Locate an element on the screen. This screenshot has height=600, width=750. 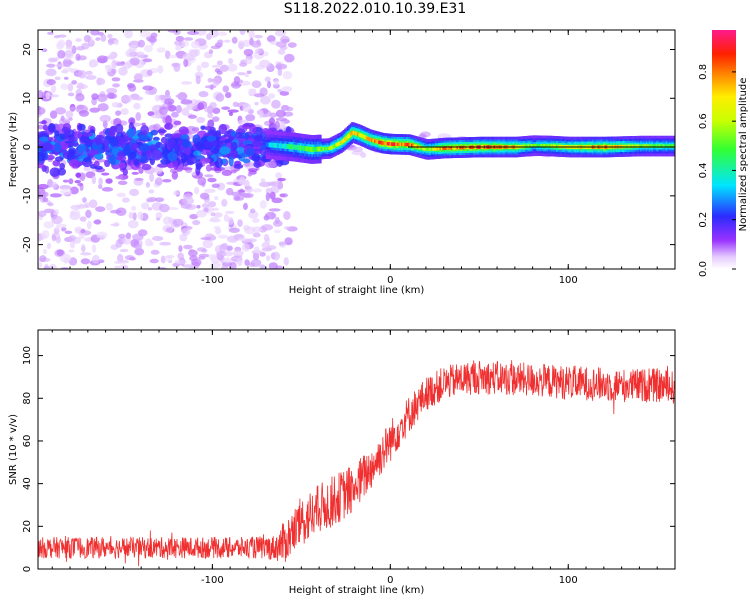
spectrogram-y-label: Frequency (Hz) is located at coordinates (13, 150).